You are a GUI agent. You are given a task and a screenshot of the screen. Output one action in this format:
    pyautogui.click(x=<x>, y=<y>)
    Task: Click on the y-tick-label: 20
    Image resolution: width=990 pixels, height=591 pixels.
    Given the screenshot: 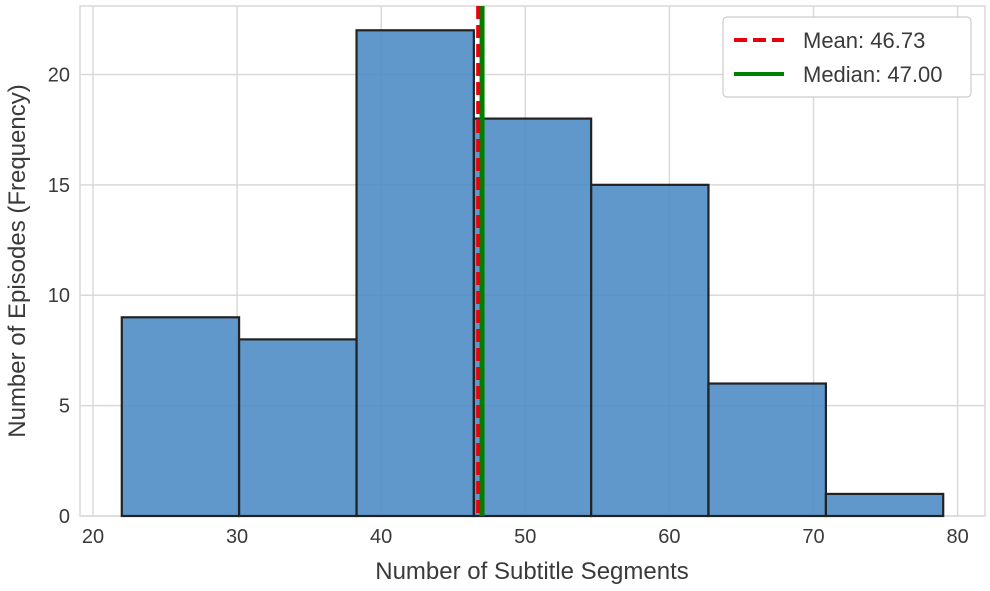 What is the action you would take?
    pyautogui.click(x=59, y=75)
    